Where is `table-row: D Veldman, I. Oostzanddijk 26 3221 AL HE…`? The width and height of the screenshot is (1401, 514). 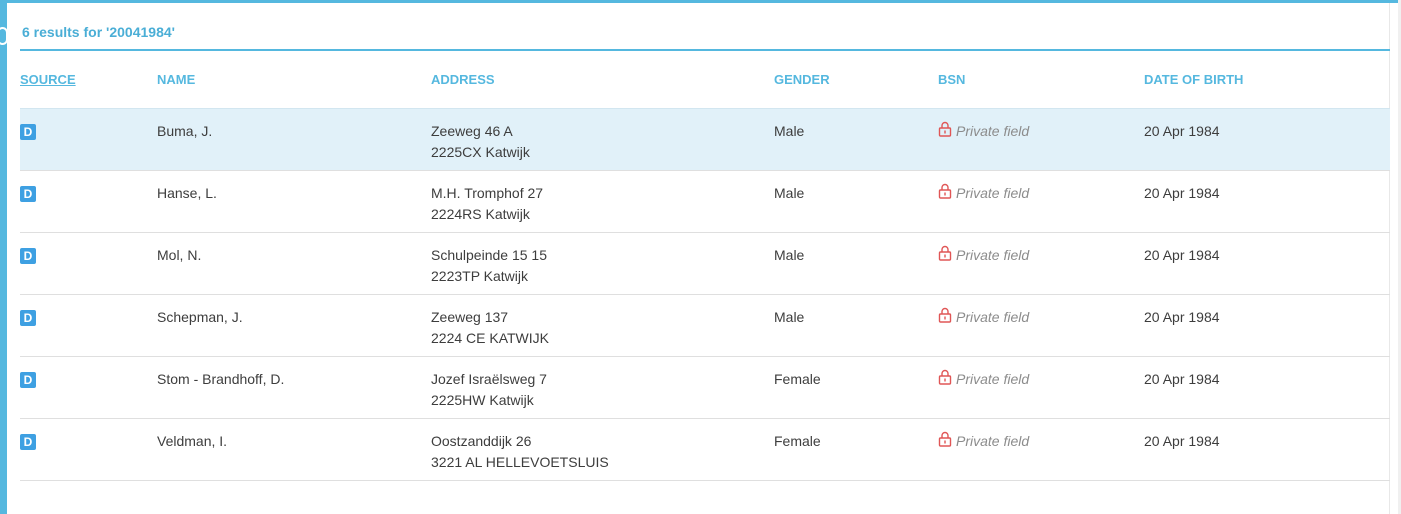
table-row: D Veldman, I. Oostzanddijk 26 3221 AL HE… is located at coordinates (705, 450).